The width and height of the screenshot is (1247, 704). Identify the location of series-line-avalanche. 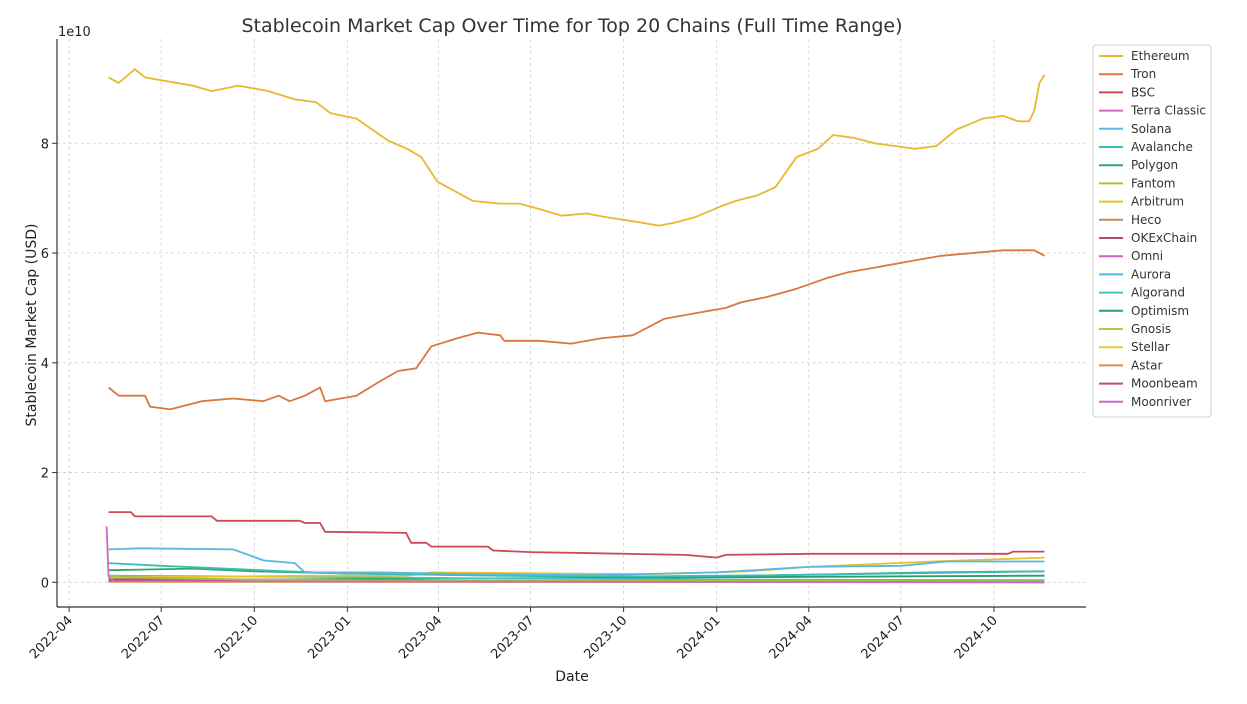
(576, 570).